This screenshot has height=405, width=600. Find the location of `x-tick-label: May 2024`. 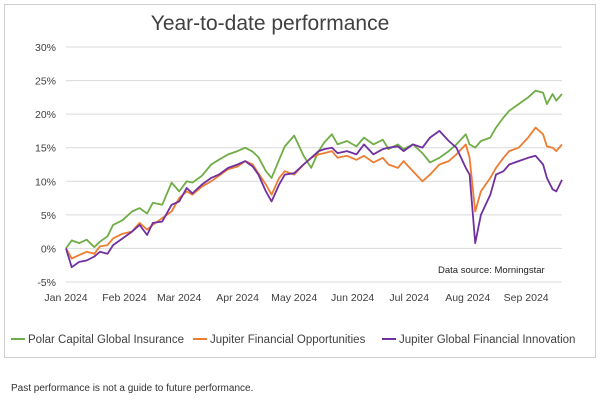

x-tick-label: May 2024 is located at coordinates (294, 298).